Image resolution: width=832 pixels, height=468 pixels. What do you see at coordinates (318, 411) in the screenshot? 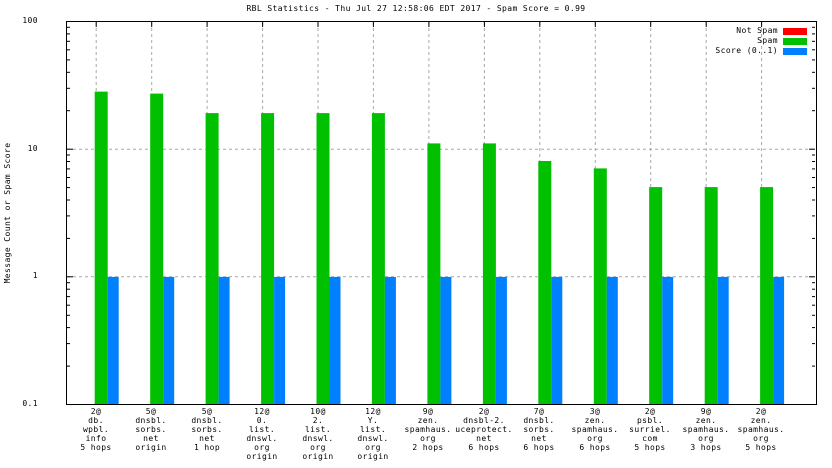
I see `x-label-line: 10@` at bounding box center [318, 411].